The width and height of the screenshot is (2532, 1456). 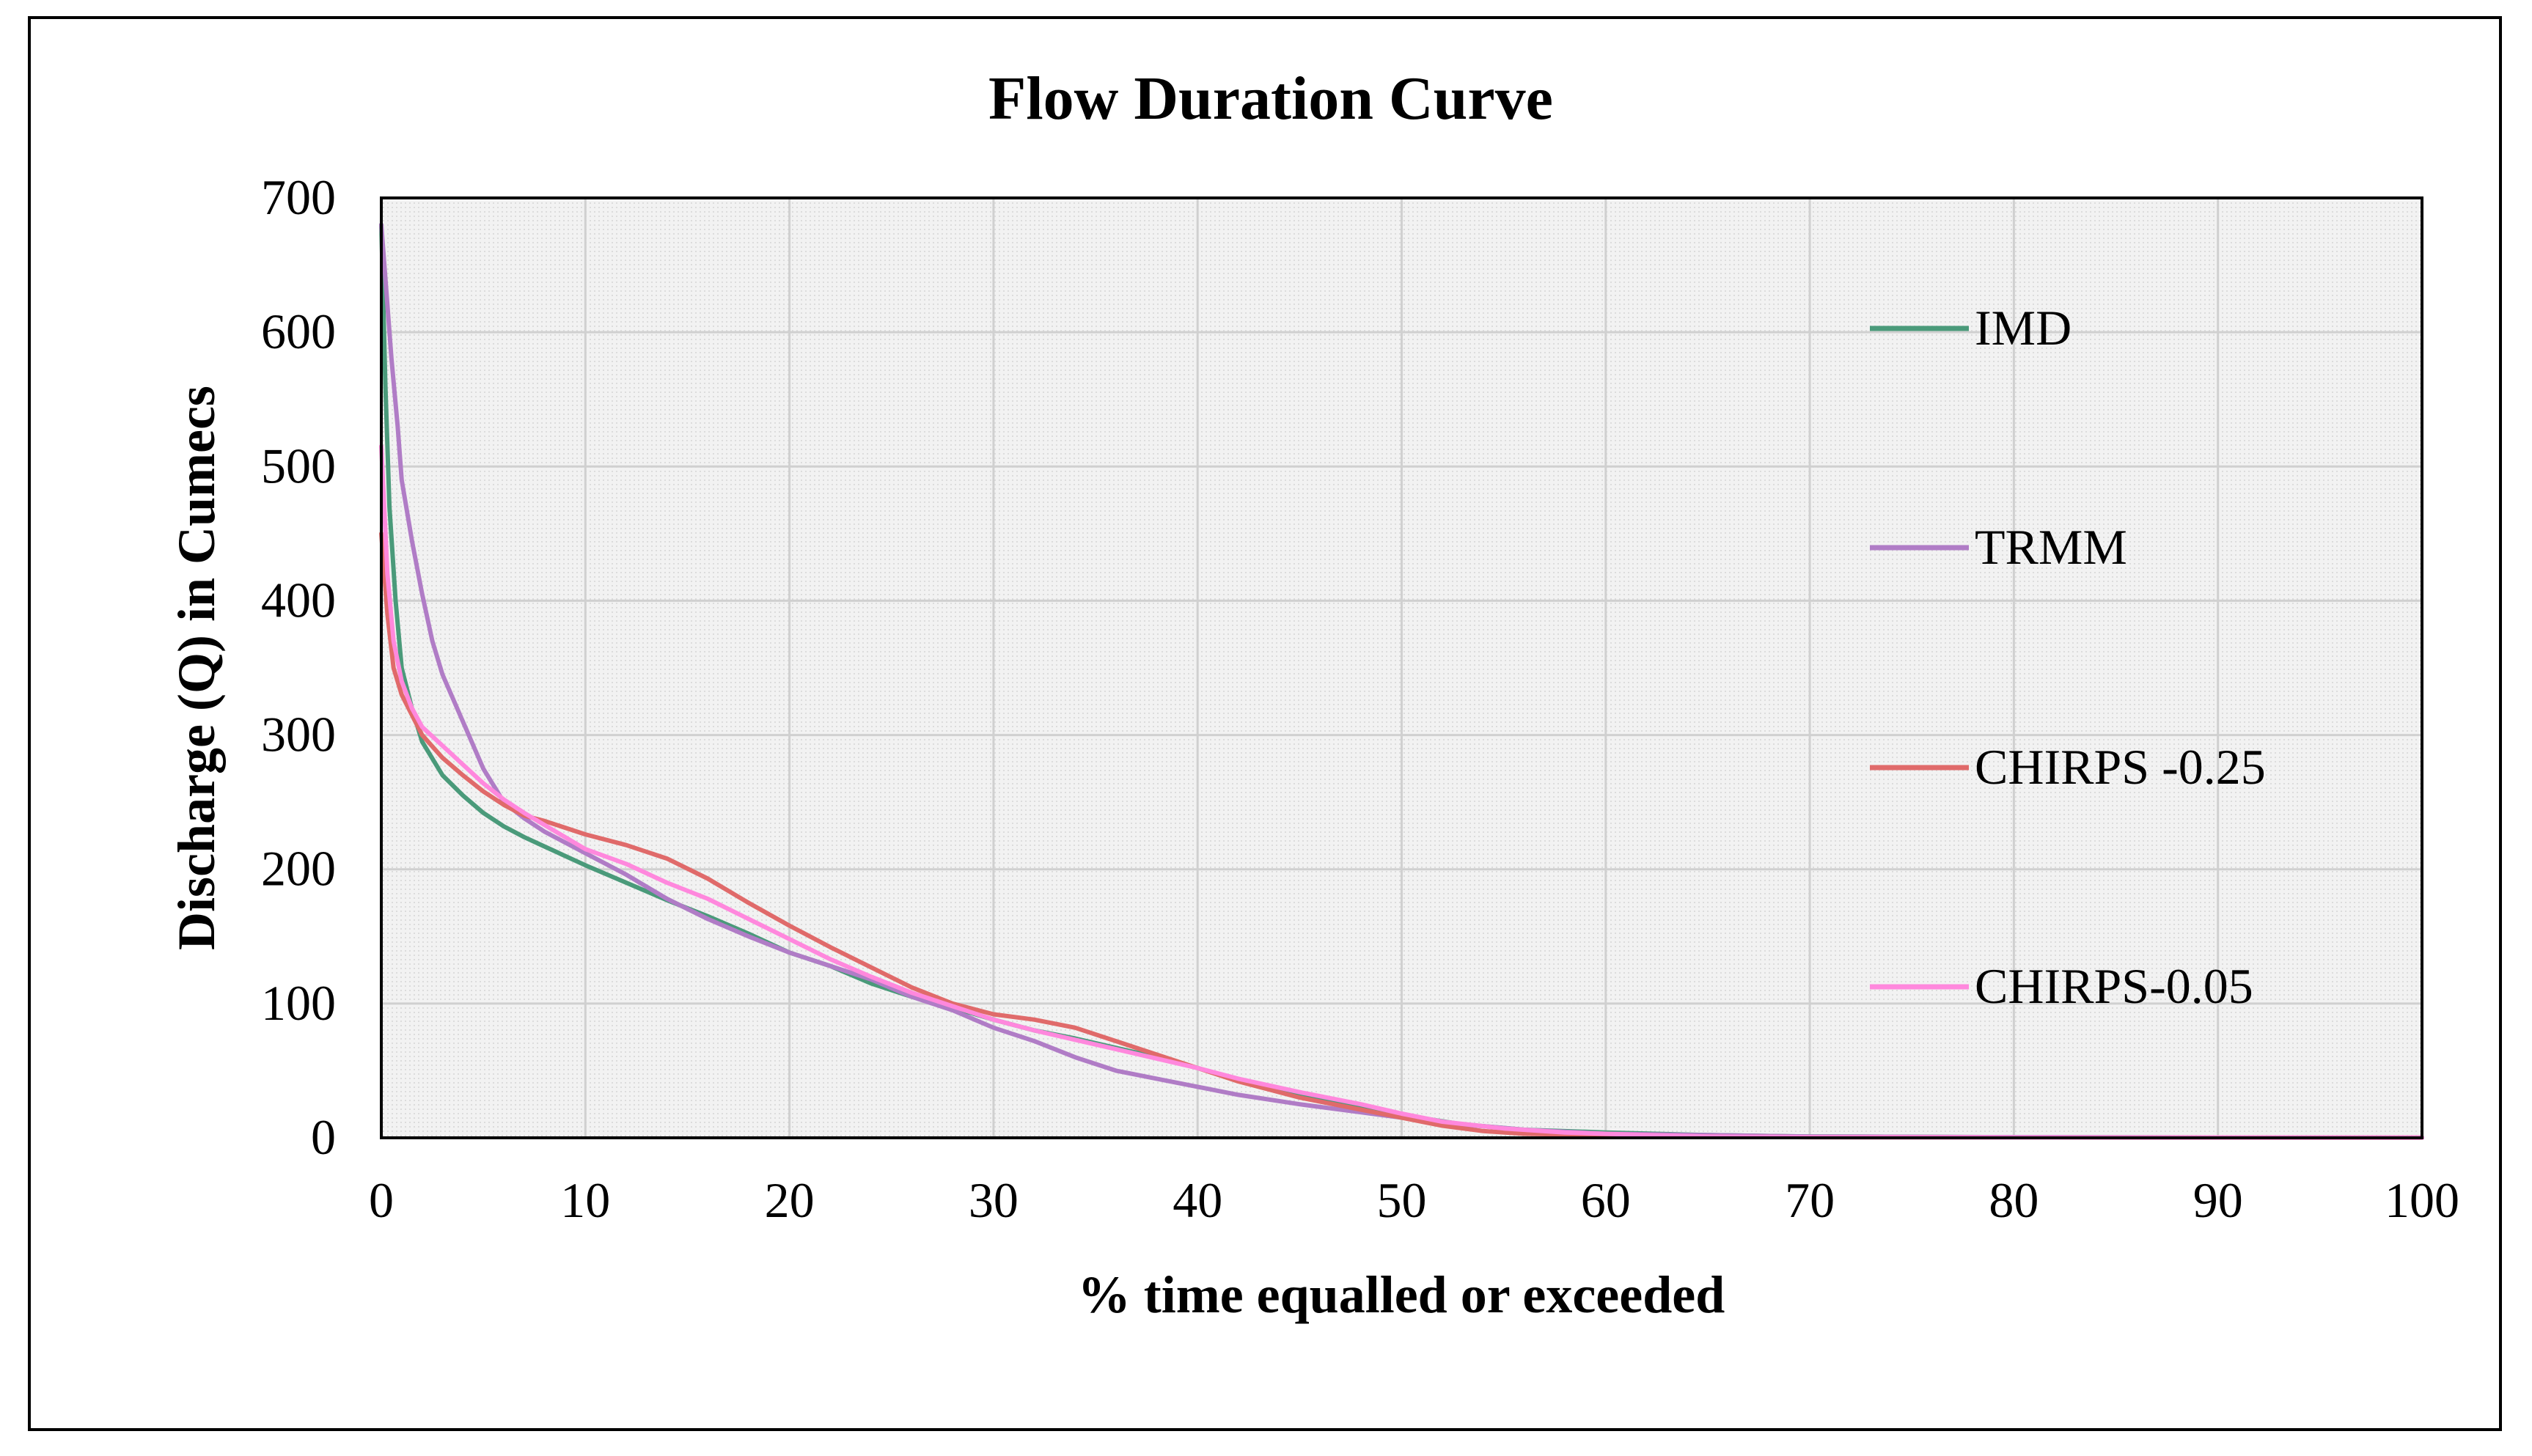 I want to click on x-tick-label: 70, so click(x=1810, y=1200).